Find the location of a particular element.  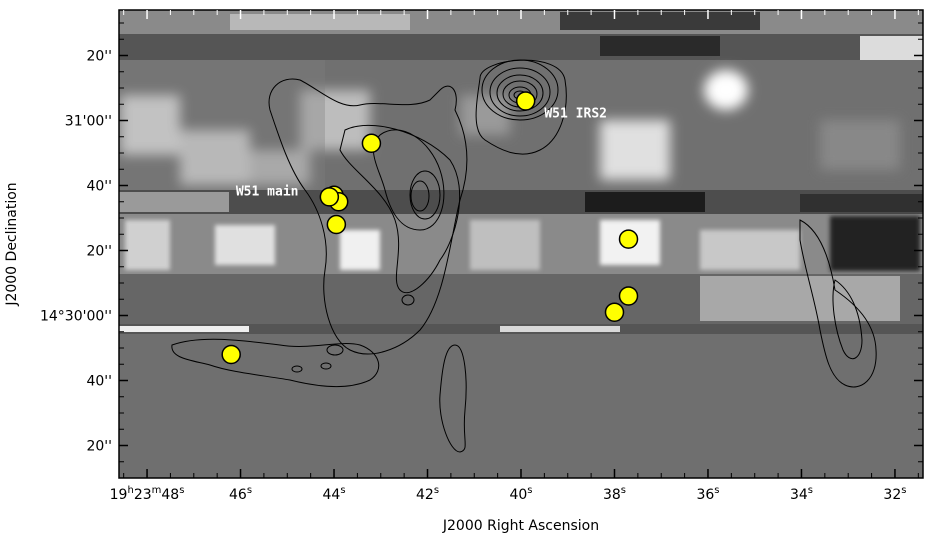

x-axis-title: J2000 Right Ascension is located at coordinates (520, 526).